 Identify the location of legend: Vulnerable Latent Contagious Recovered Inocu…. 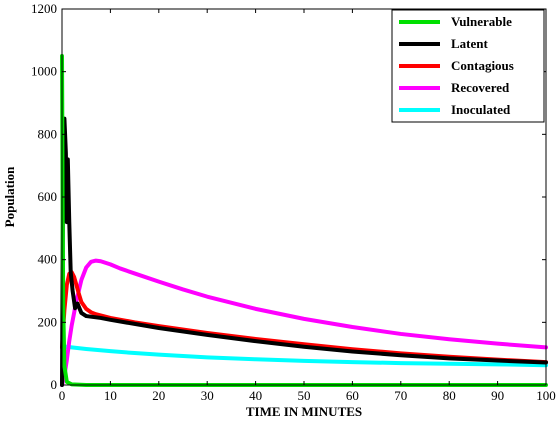
(468, 66).